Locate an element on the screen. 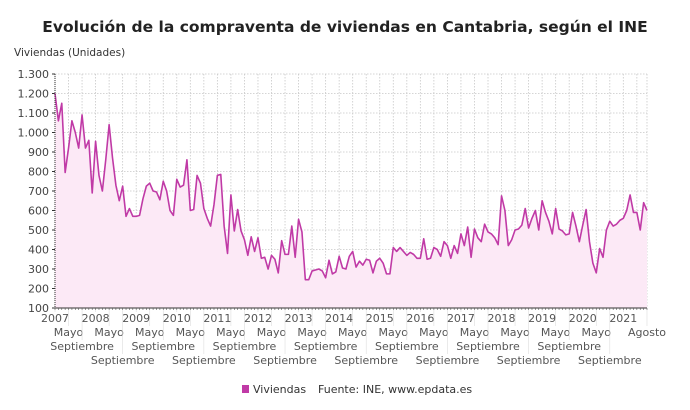 Image resolution: width=690 pixels, height=410 pixels. x-tick-label: 2019 is located at coordinates (542, 318).